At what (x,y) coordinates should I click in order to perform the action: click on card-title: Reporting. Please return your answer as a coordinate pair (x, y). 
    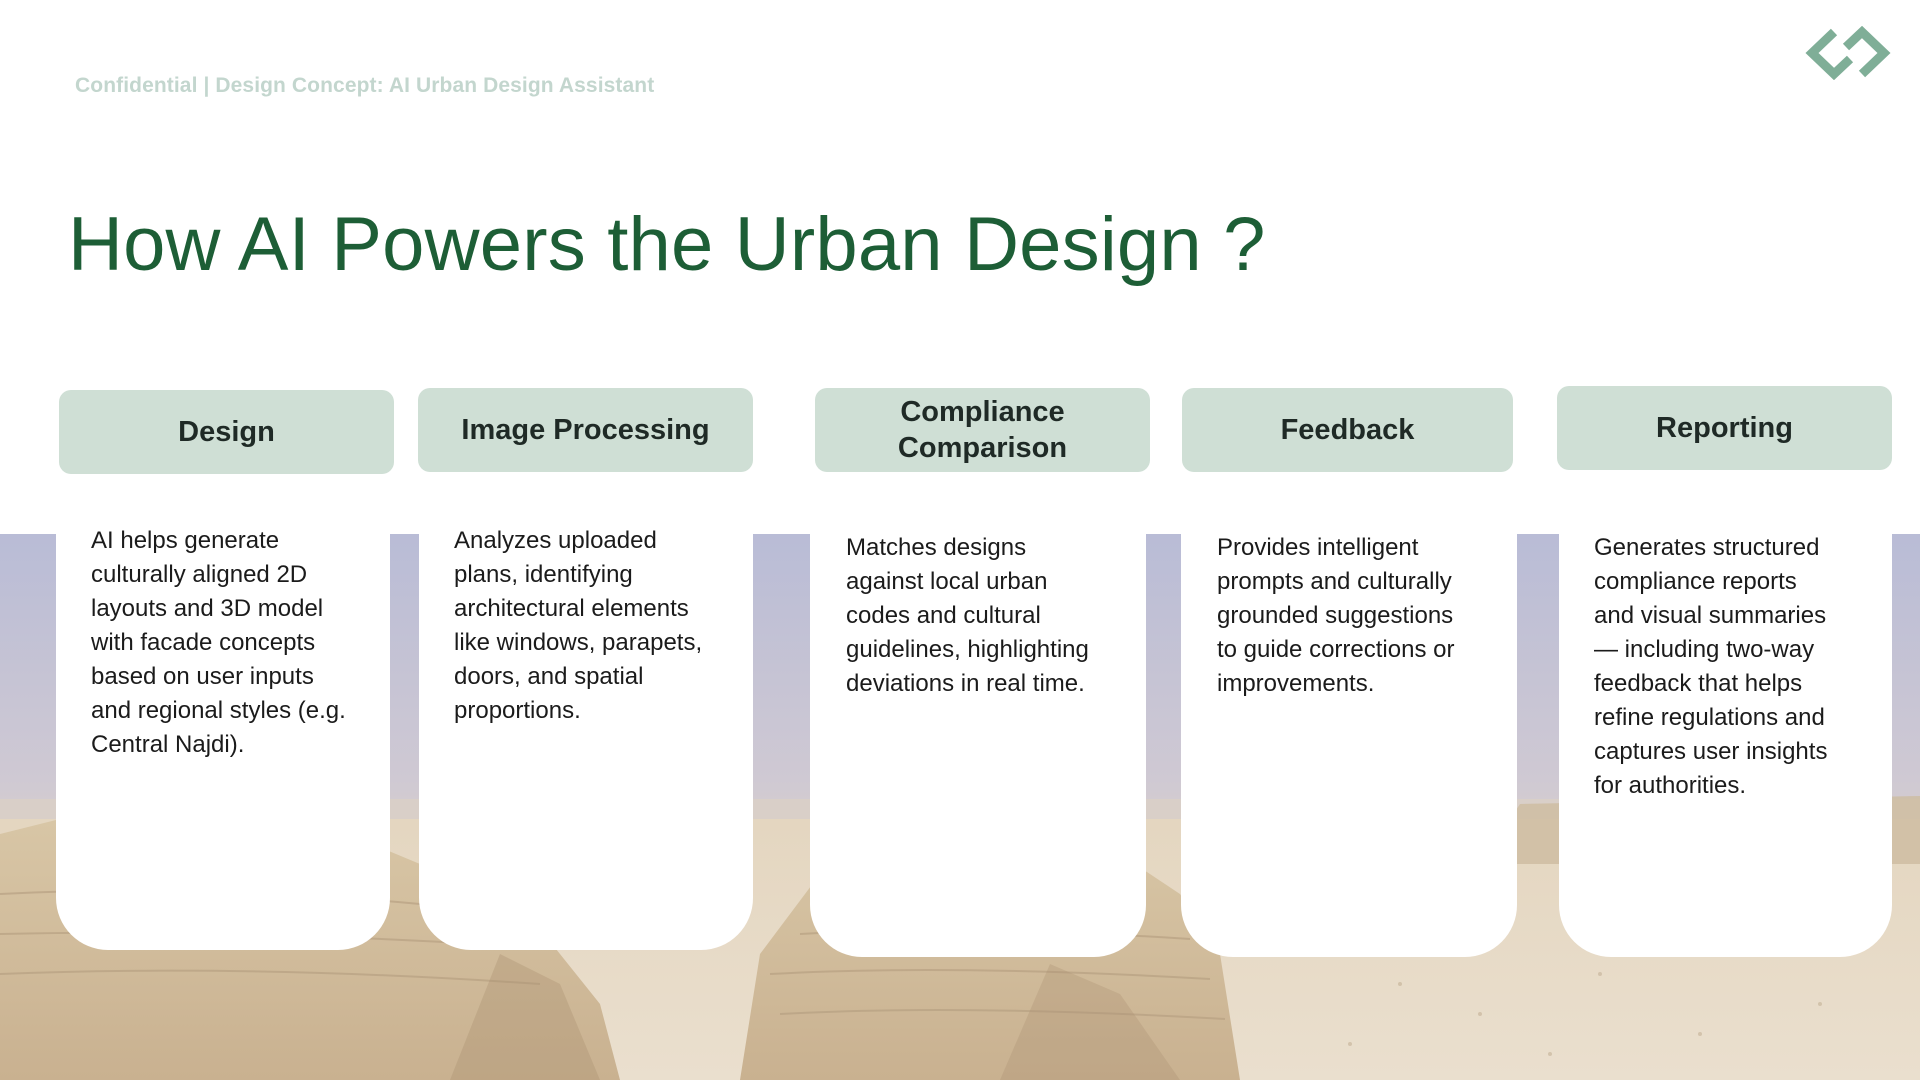
    Looking at the image, I should click on (1724, 428).